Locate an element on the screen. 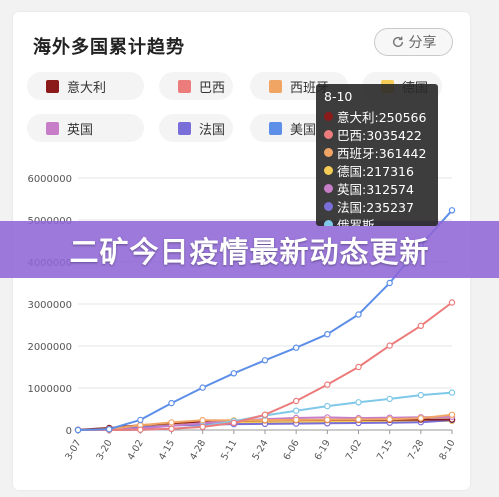 This screenshot has width=499, height=497. y-tick-label: 2000000 is located at coordinates (49, 347).